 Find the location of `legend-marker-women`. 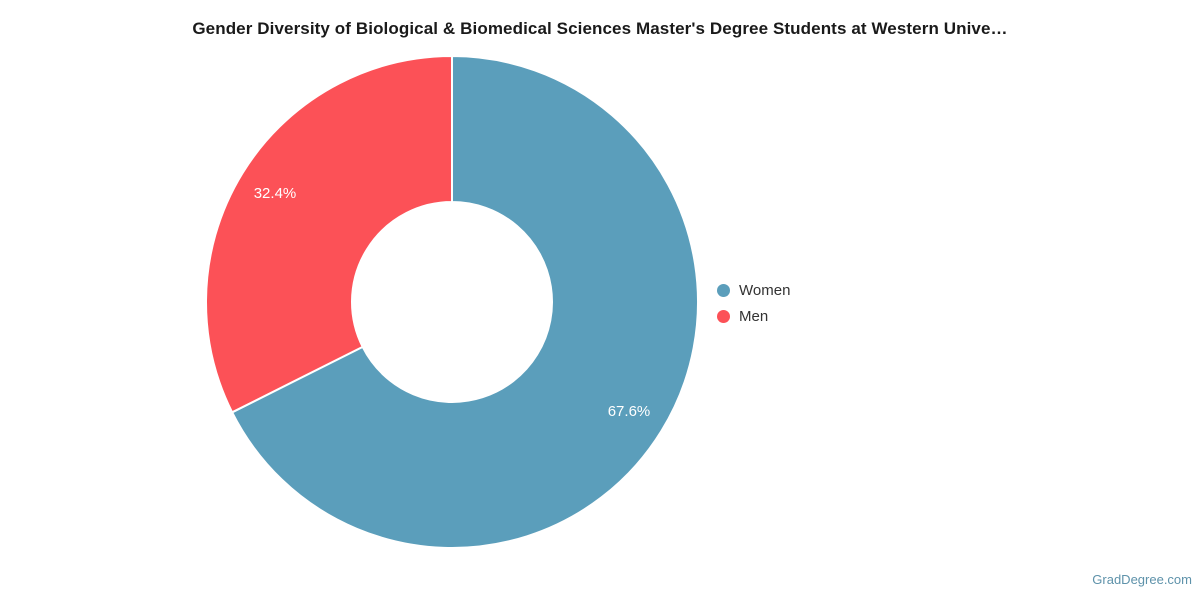

legend-marker-women is located at coordinates (723, 290).